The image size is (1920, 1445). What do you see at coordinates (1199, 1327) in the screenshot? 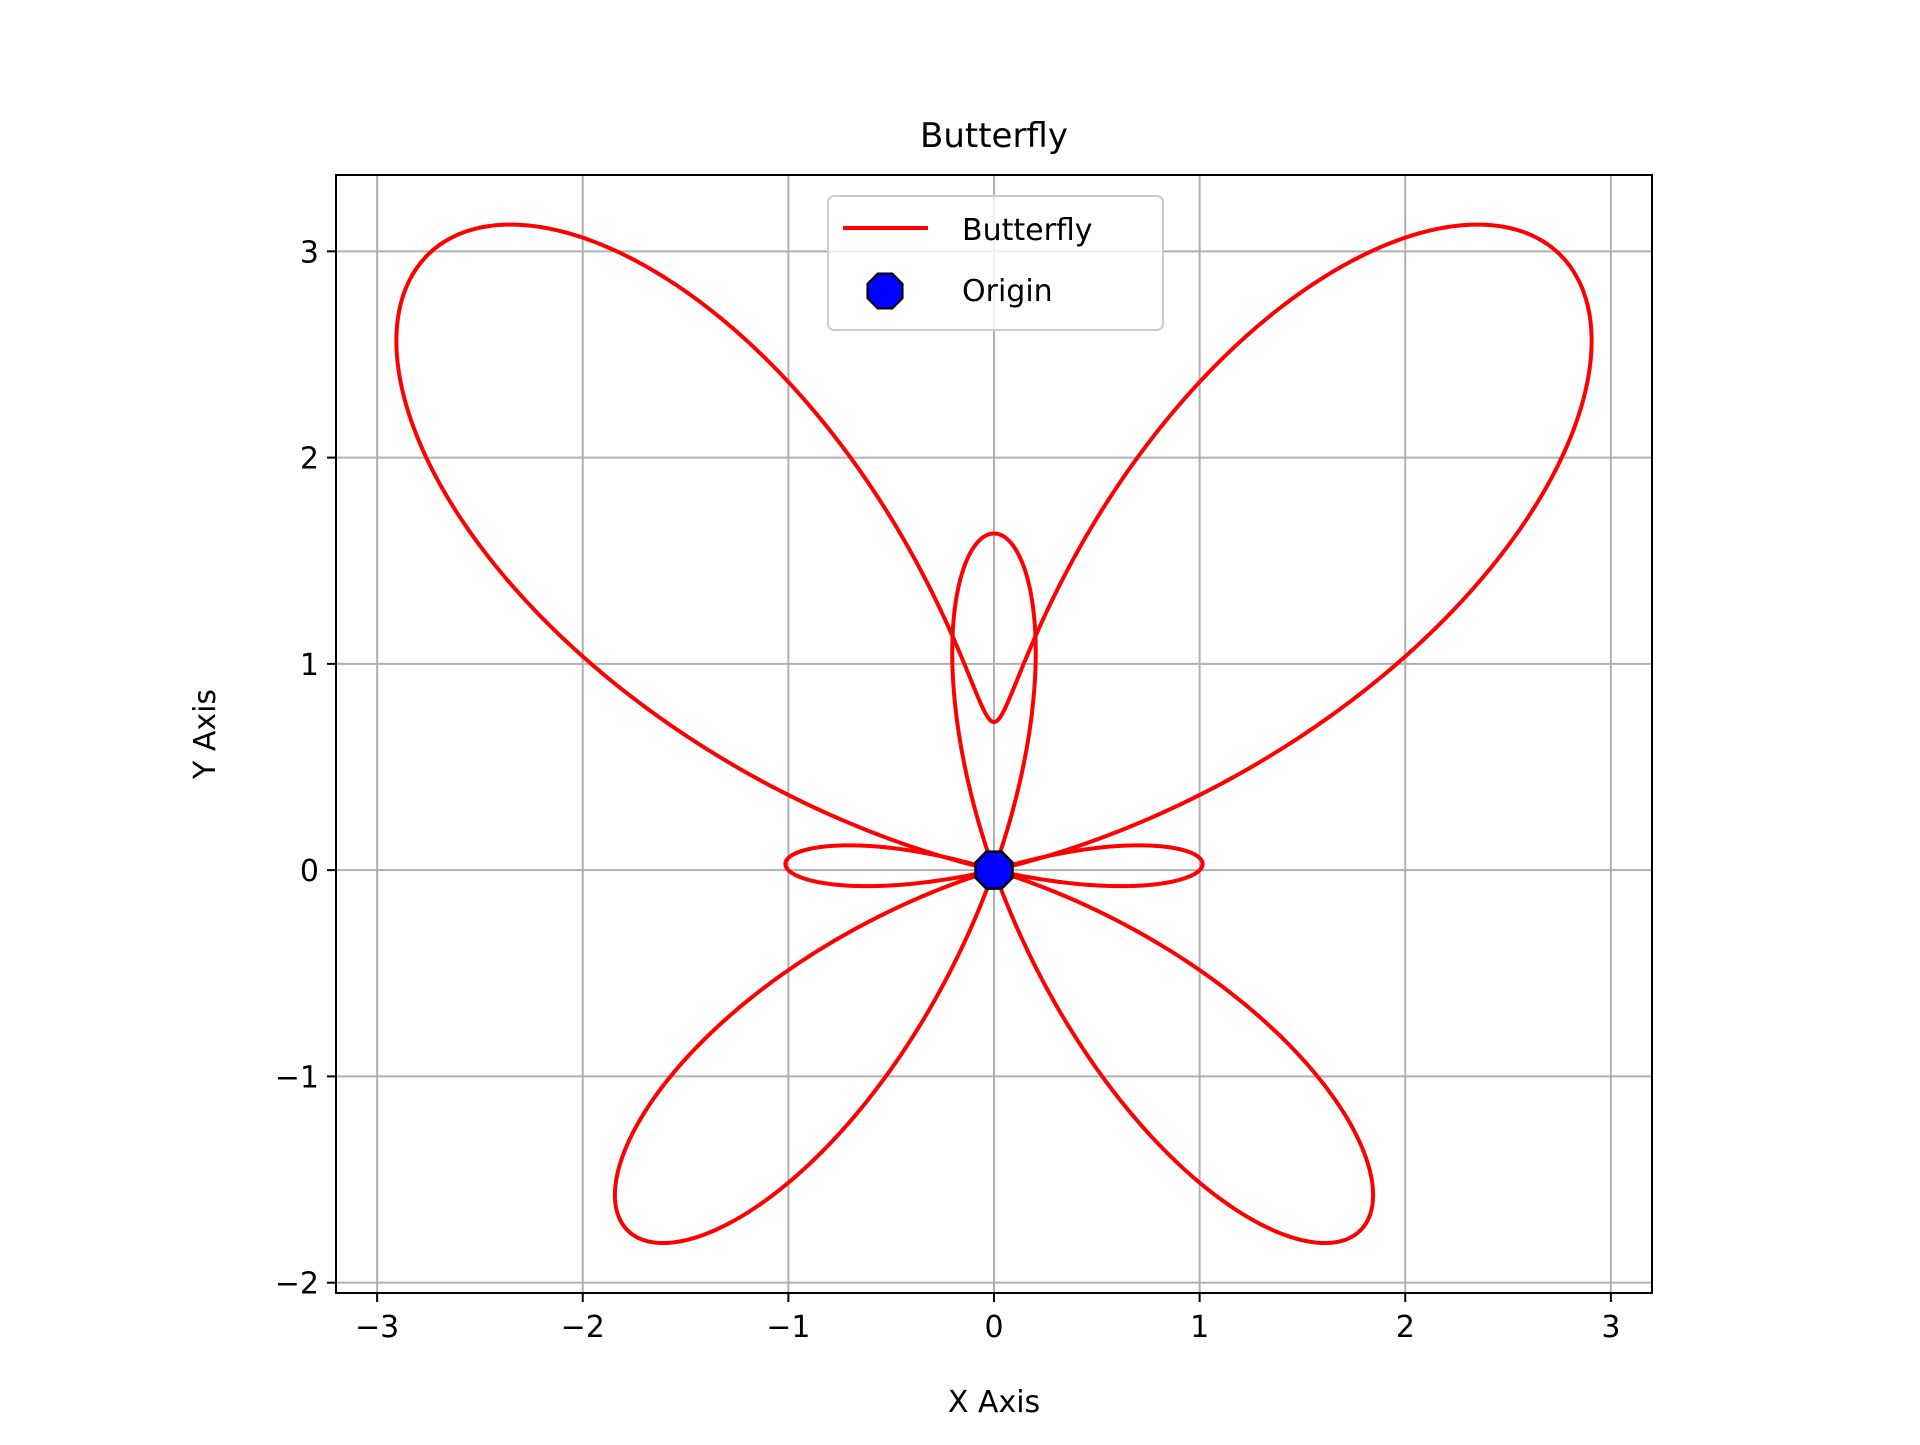
I see `x-tick-label: 1` at bounding box center [1199, 1327].